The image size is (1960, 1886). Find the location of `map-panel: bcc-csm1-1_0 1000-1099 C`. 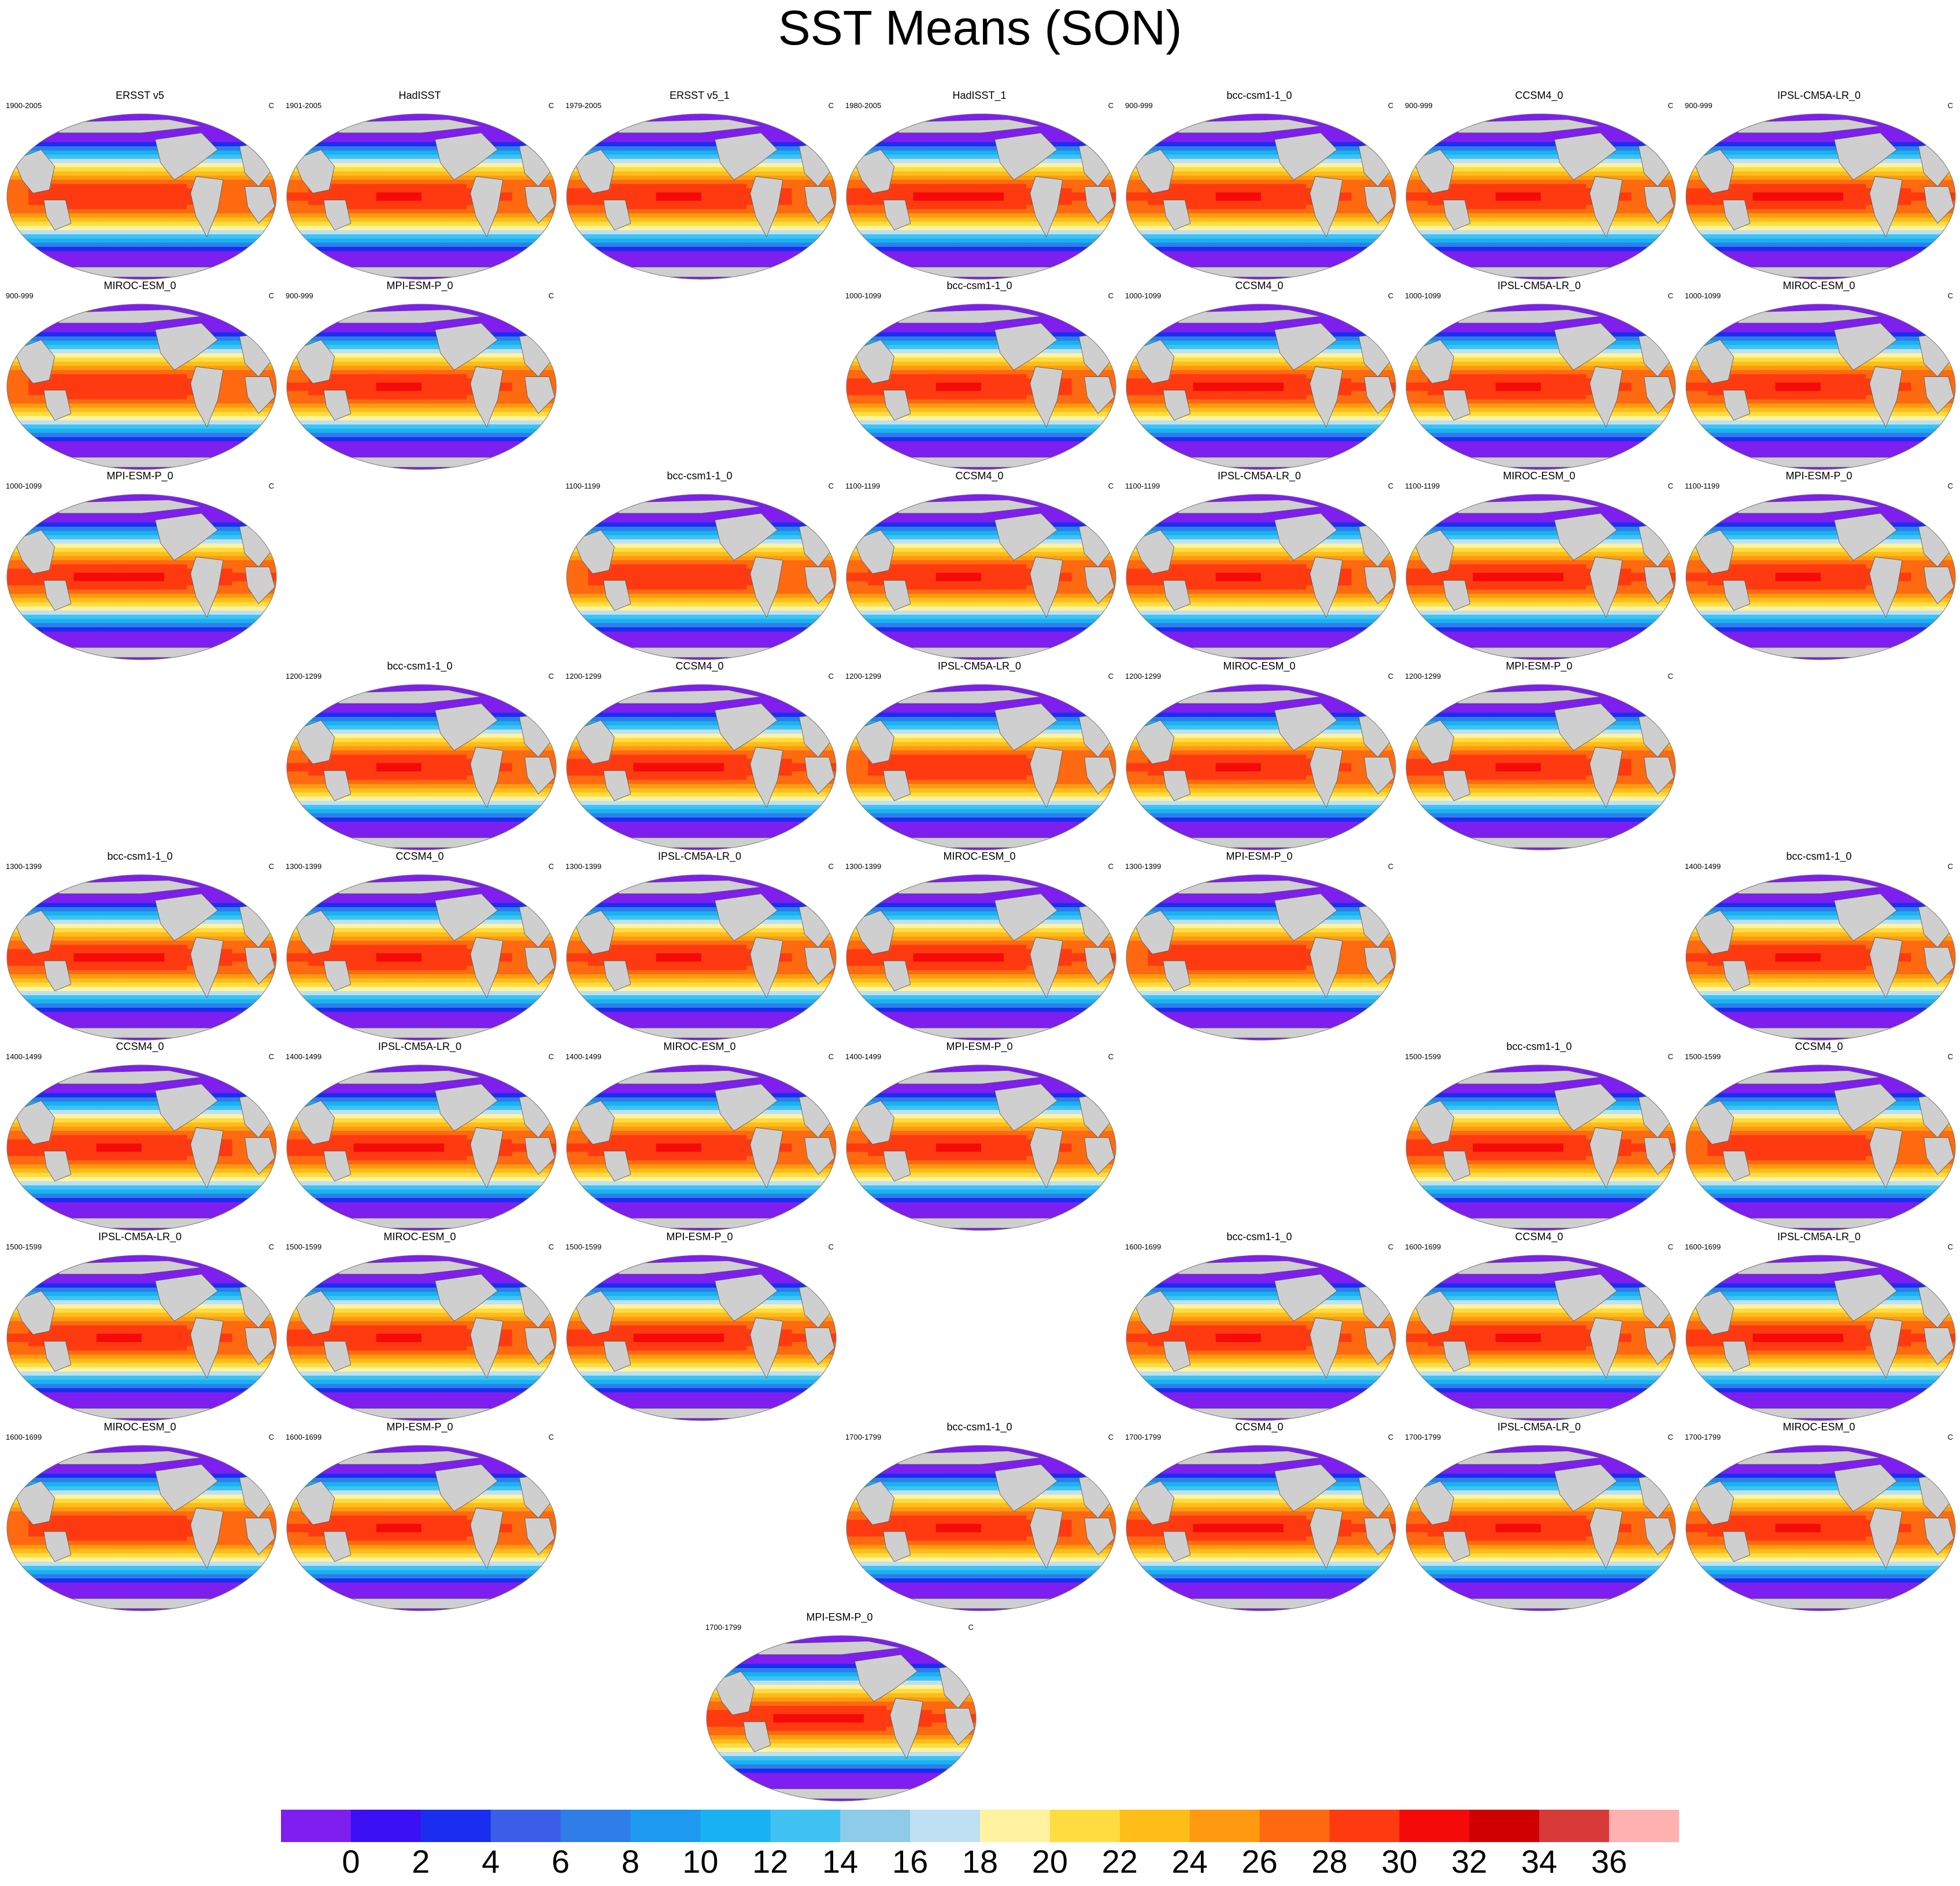

map-panel: bcc-csm1-1_0 1000-1099 C is located at coordinates (979, 375).